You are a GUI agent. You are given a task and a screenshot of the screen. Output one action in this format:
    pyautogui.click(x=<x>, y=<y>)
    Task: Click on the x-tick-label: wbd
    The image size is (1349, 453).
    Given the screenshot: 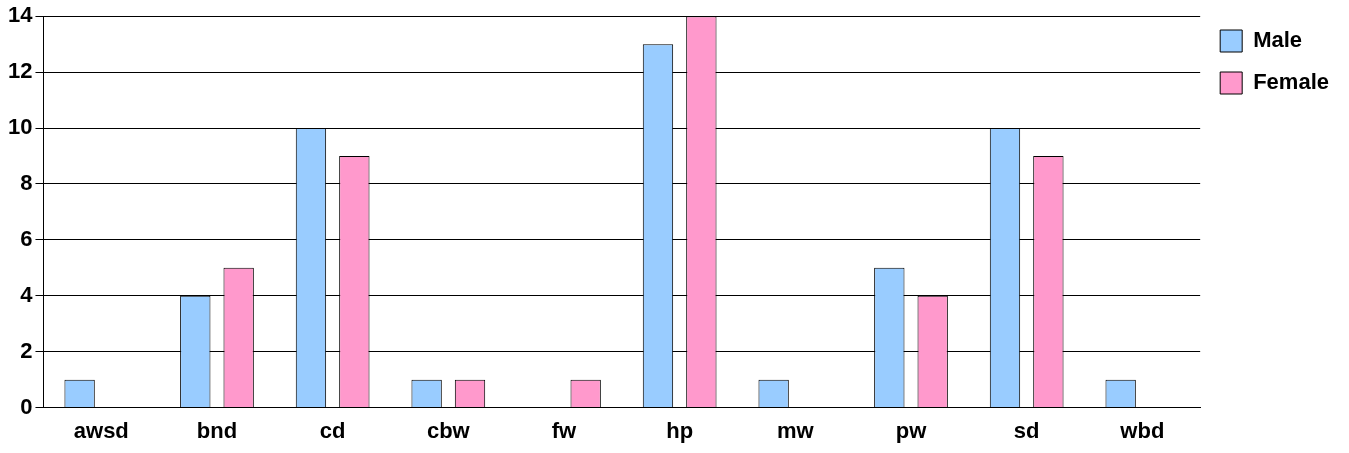 What is the action you would take?
    pyautogui.click(x=1142, y=430)
    